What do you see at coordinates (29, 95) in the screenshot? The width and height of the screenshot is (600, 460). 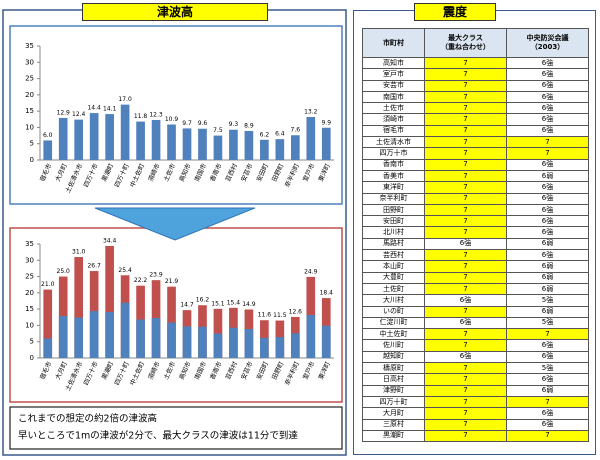 I see `y-tick-label: 20` at bounding box center [29, 95].